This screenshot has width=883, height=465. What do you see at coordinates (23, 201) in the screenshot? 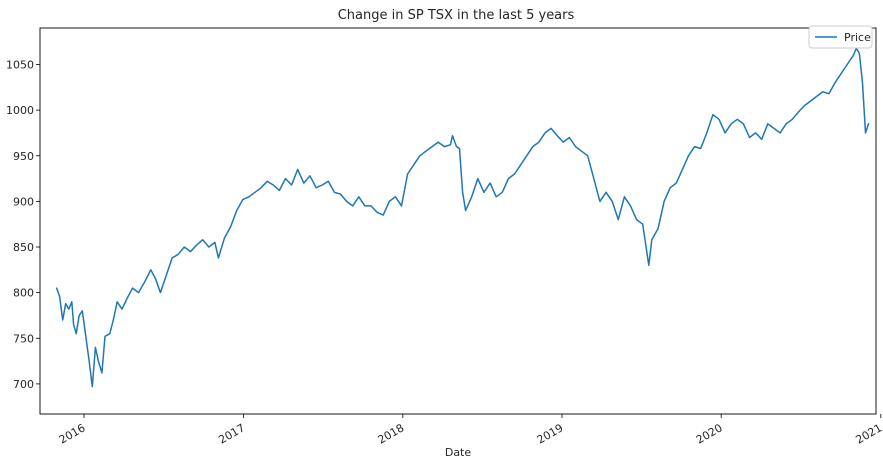
I see `y-tick-label: 900` at bounding box center [23, 201].